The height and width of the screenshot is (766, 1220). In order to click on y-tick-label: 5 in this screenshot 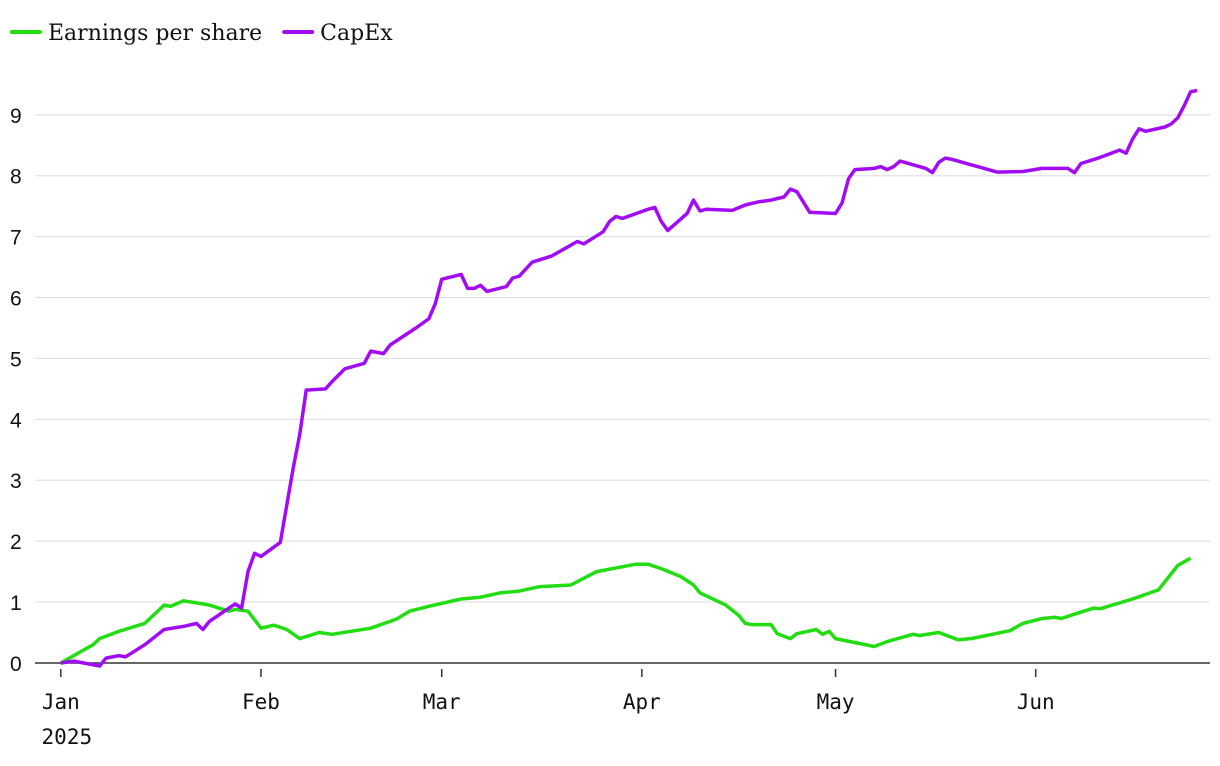, I will do `click(16, 359)`.